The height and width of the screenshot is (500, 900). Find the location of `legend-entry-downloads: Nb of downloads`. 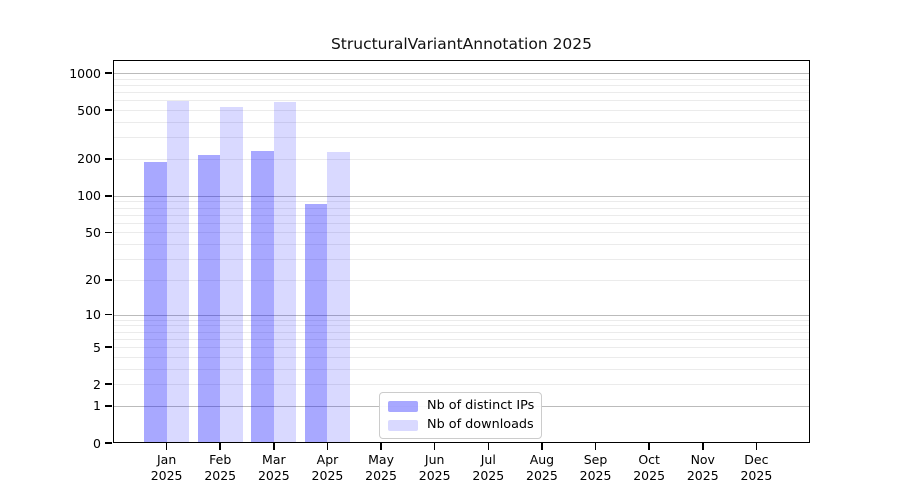

legend-entry-downloads: Nb of downloads is located at coordinates (461, 425).